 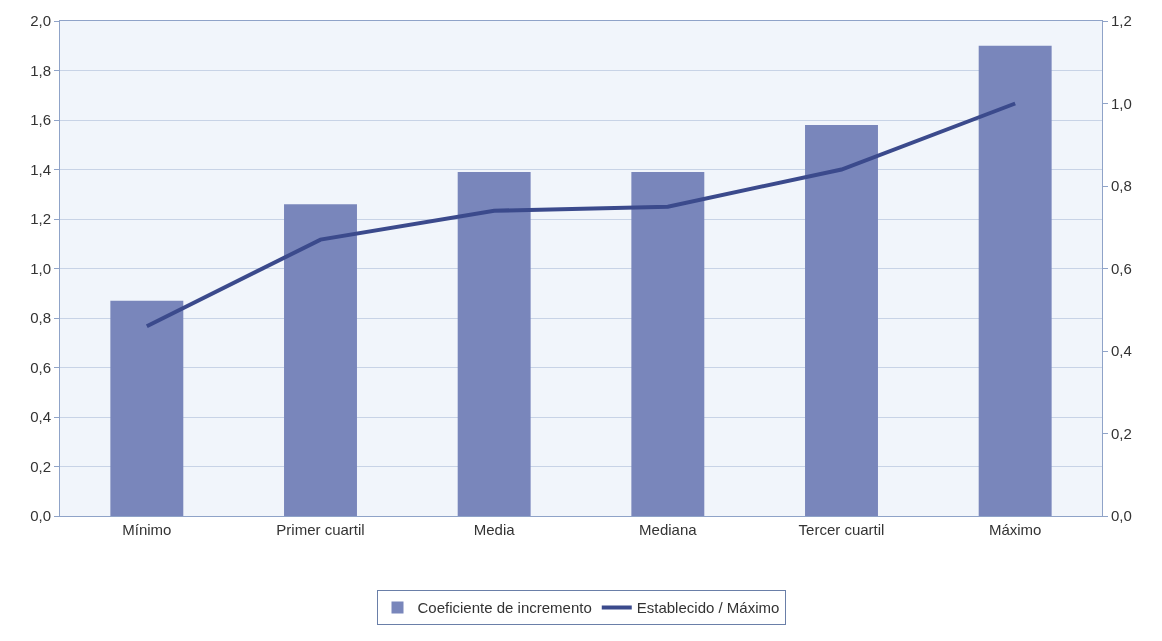 I want to click on x-tick-label: Mediana, so click(x=668, y=529).